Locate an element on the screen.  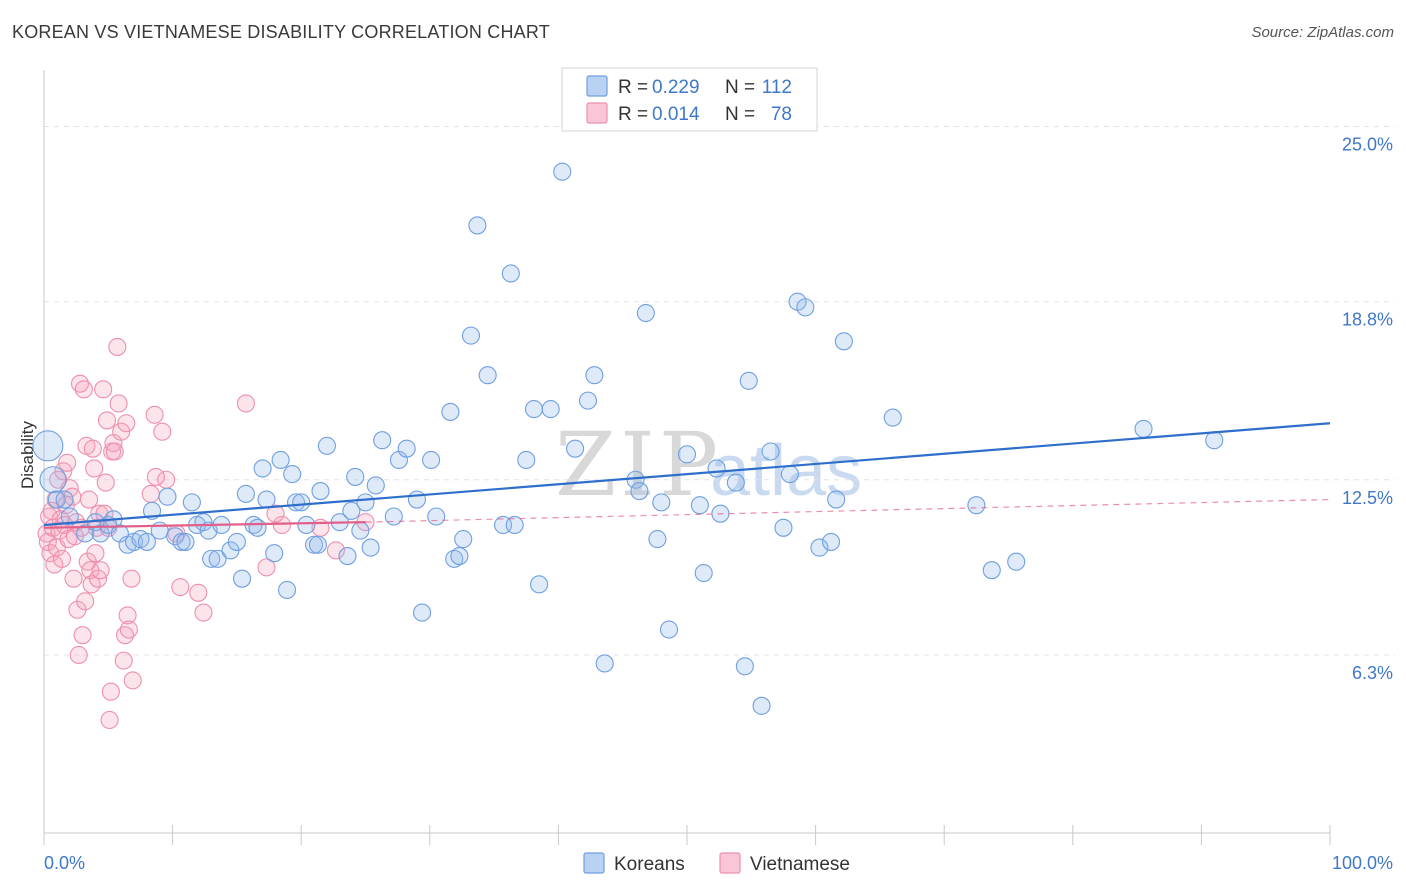
series-legend-label-vietnamese: Vietnamese is located at coordinates (800, 864).